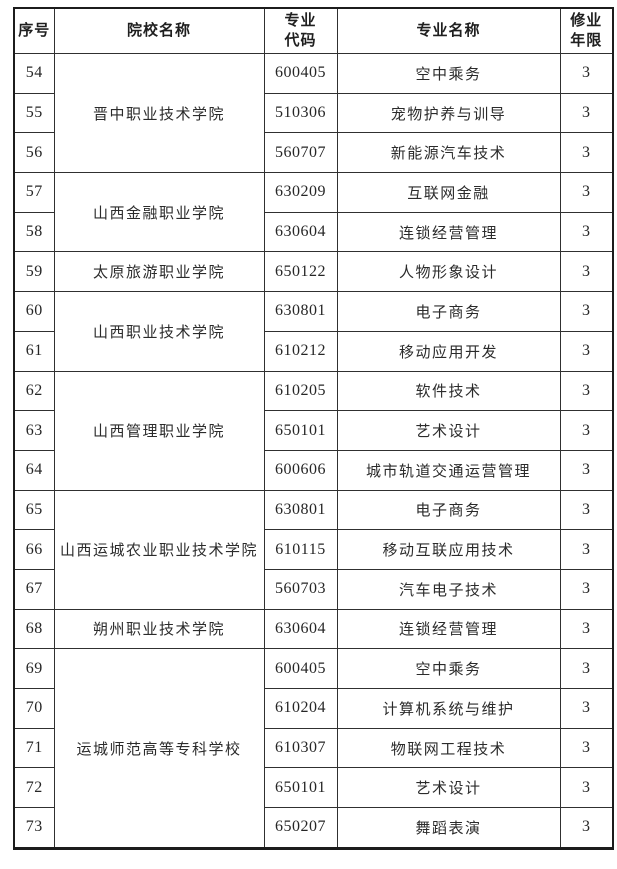 Image resolution: width=617 pixels, height=869 pixels. What do you see at coordinates (300, 589) in the screenshot?
I see `major-code-cell: 560703` at bounding box center [300, 589].